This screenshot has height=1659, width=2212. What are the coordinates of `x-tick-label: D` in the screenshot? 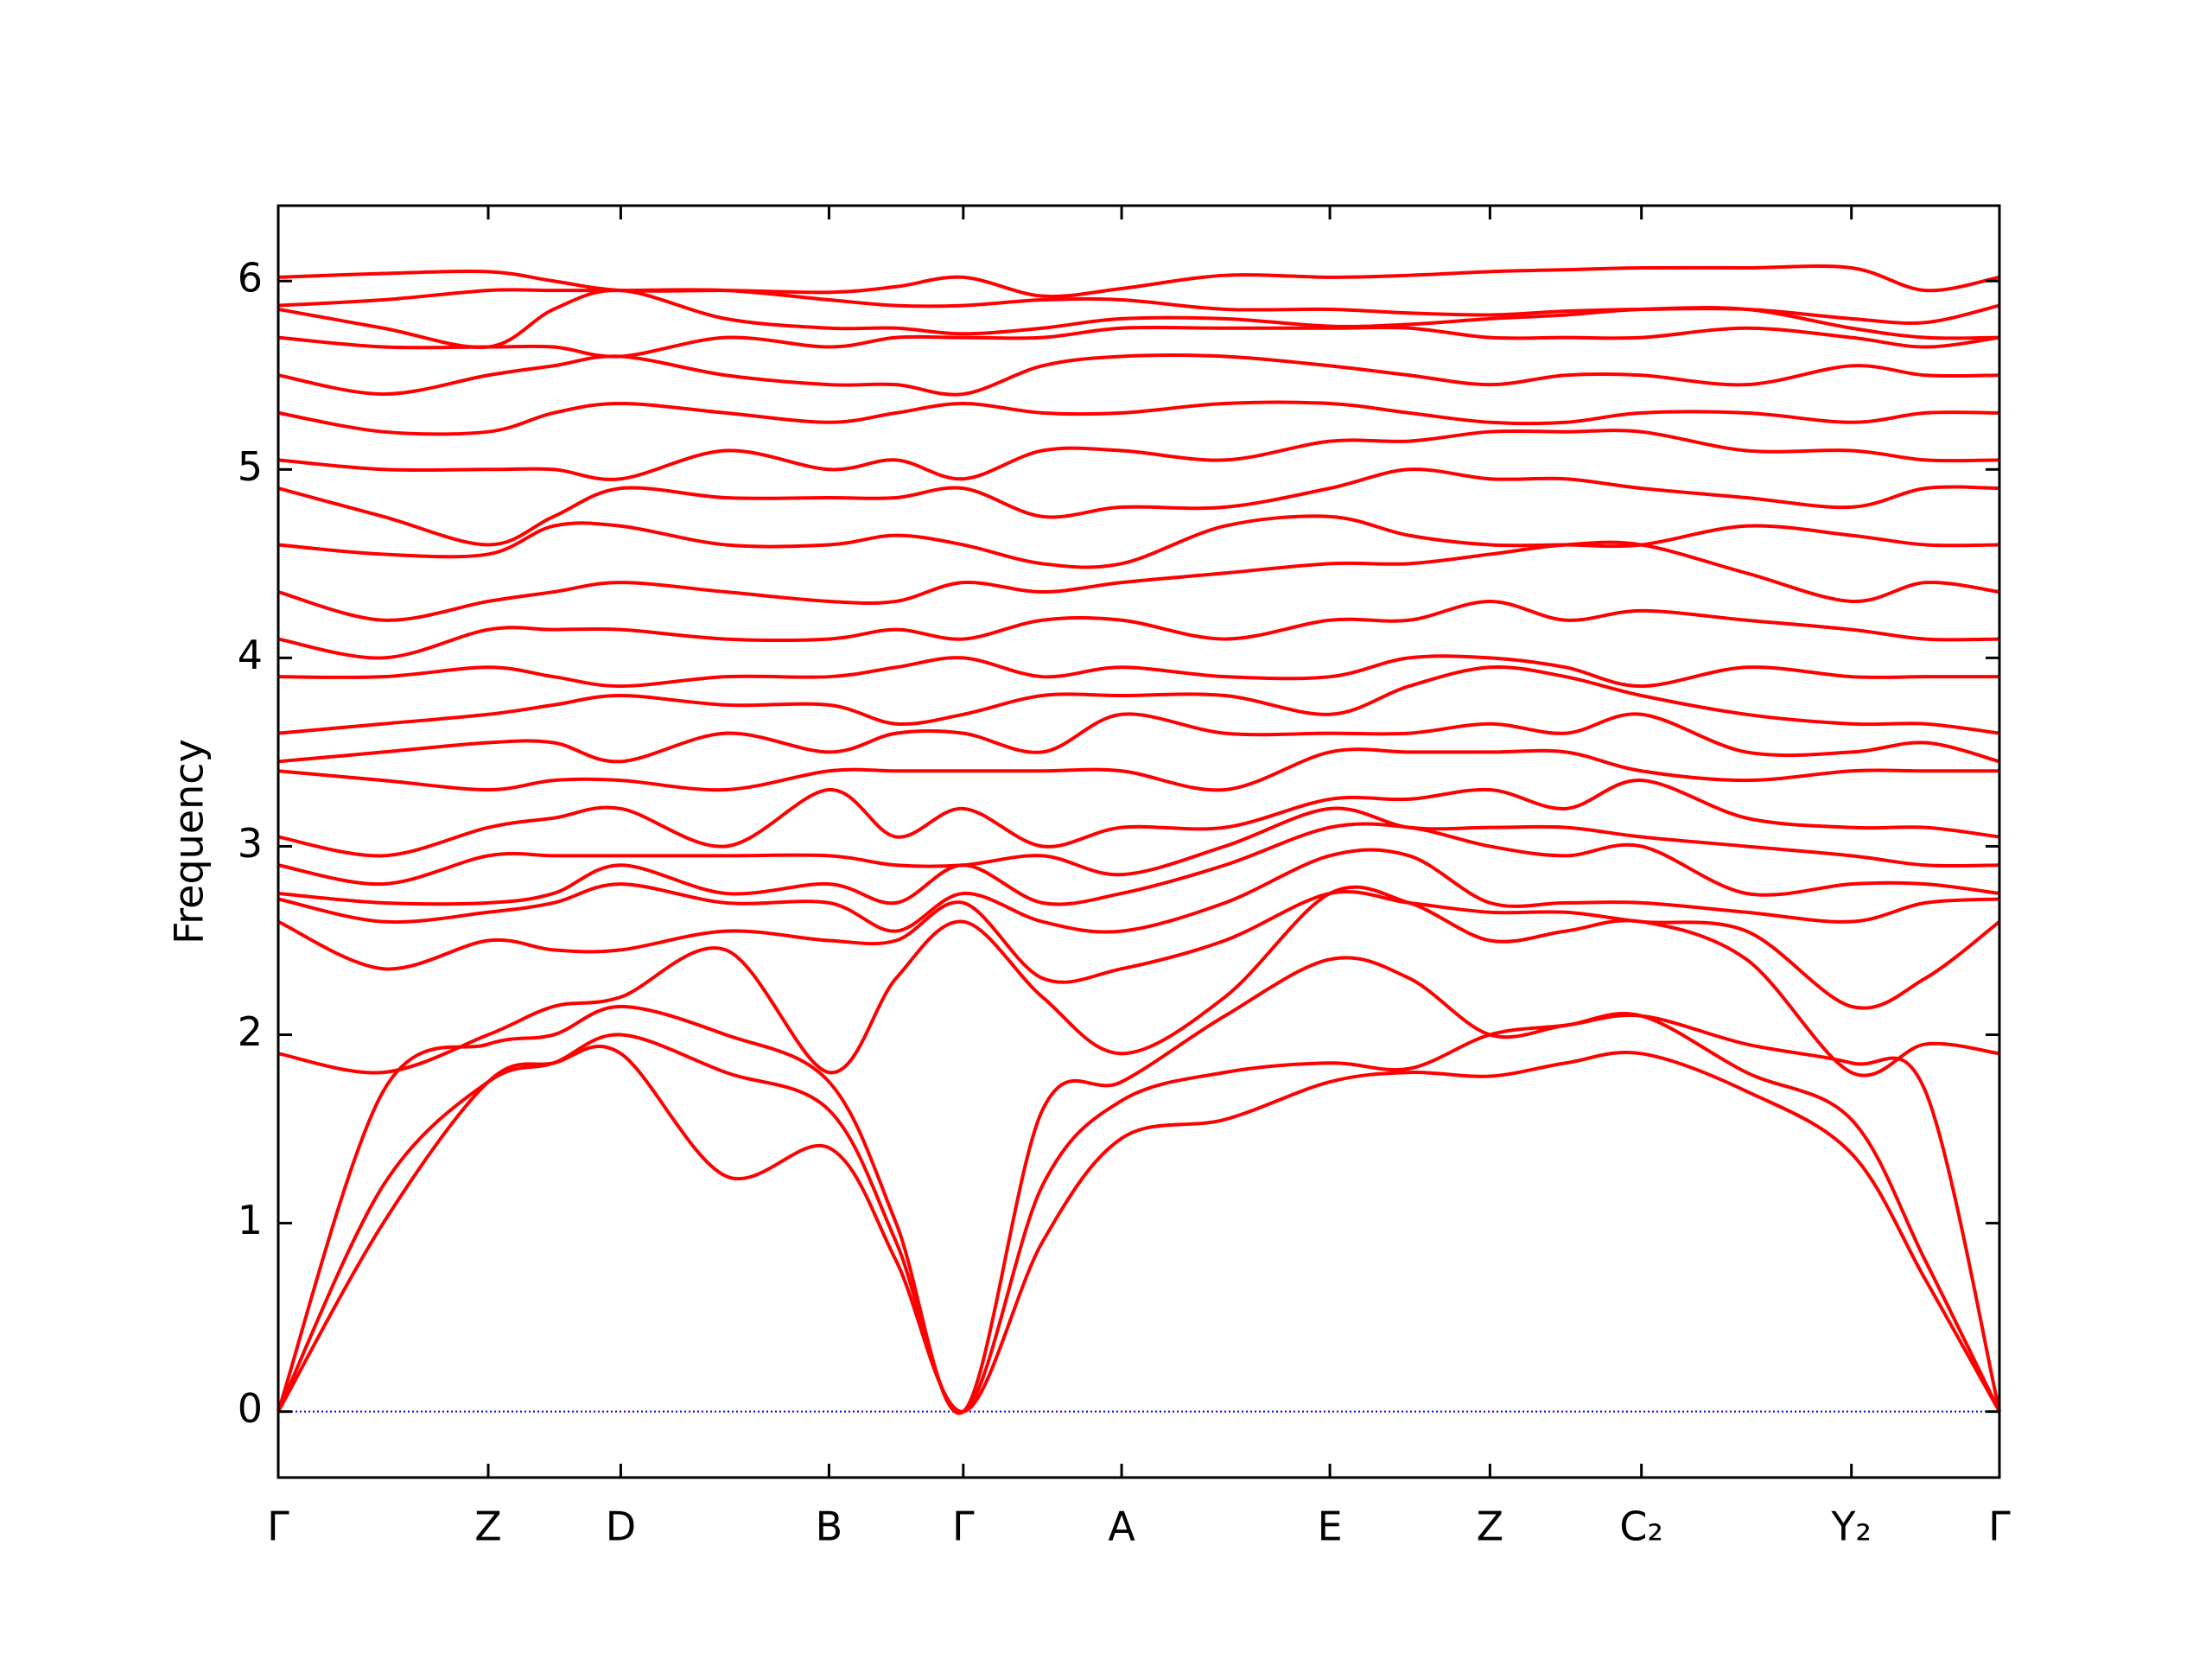 It's located at (621, 1526).